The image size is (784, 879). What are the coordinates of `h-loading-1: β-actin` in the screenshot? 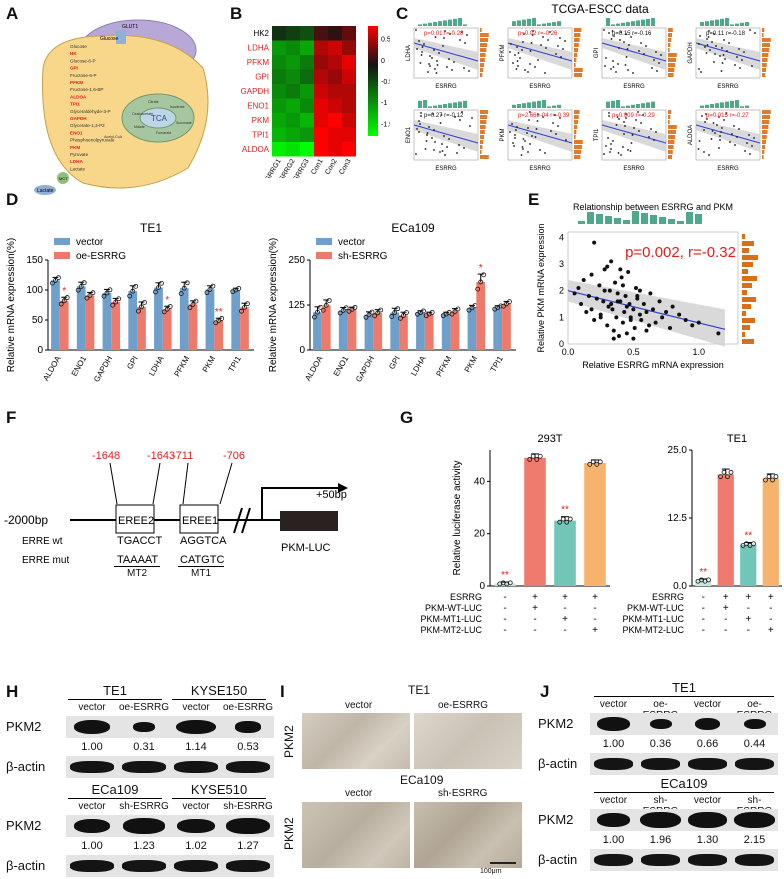 It's located at (26, 865).